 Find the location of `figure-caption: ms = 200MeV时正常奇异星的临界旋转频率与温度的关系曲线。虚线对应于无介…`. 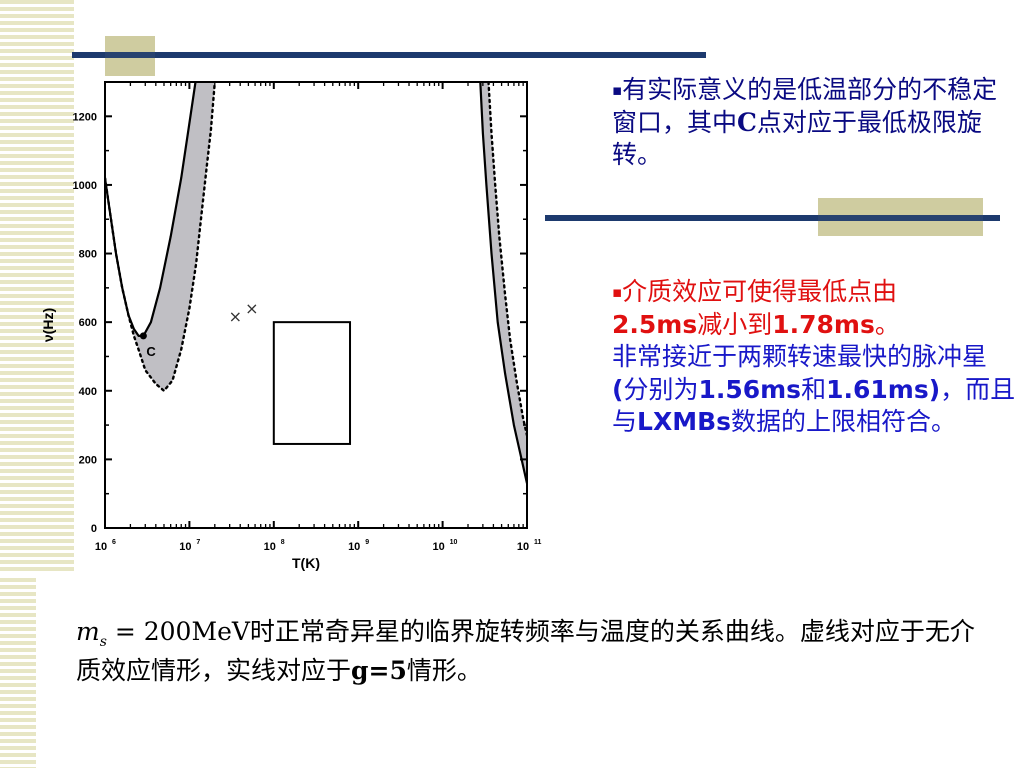

figure-caption: ms = 200MeV时正常奇异星的临界旋转频率与温度的关系曲线。虚线对应于无介… is located at coordinates (526, 651).